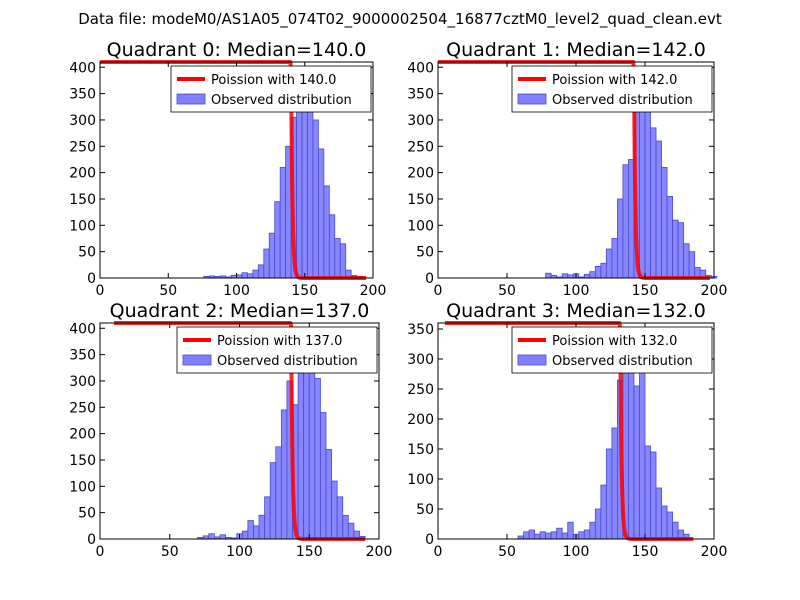  I want to click on legend-label-poisson: Poission with 142.0, so click(614, 80).